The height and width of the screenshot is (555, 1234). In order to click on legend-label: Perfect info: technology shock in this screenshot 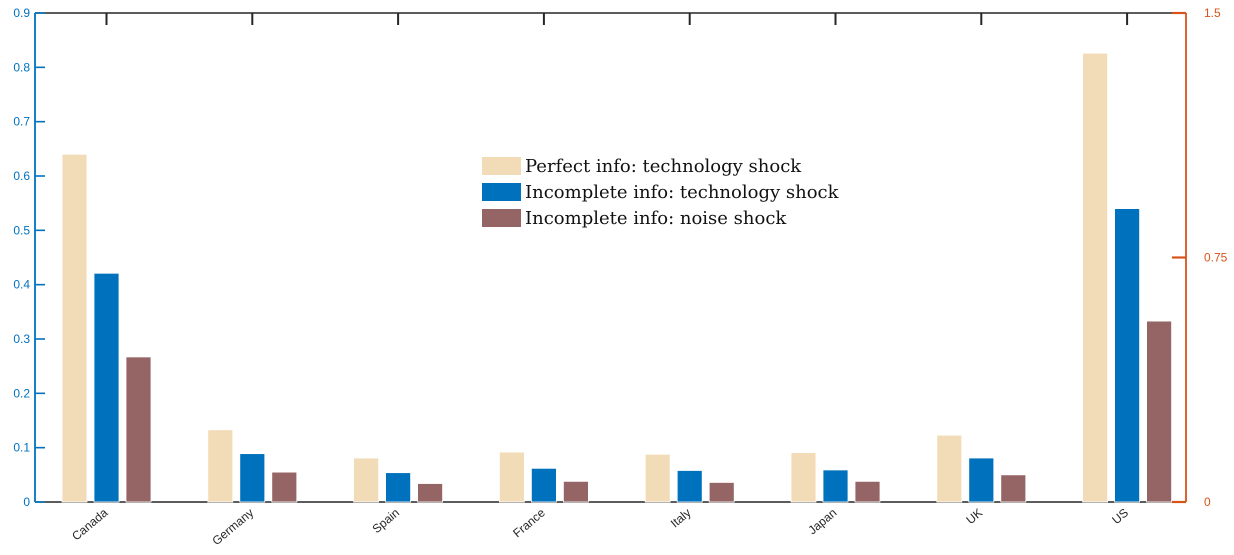, I will do `click(663, 166)`.